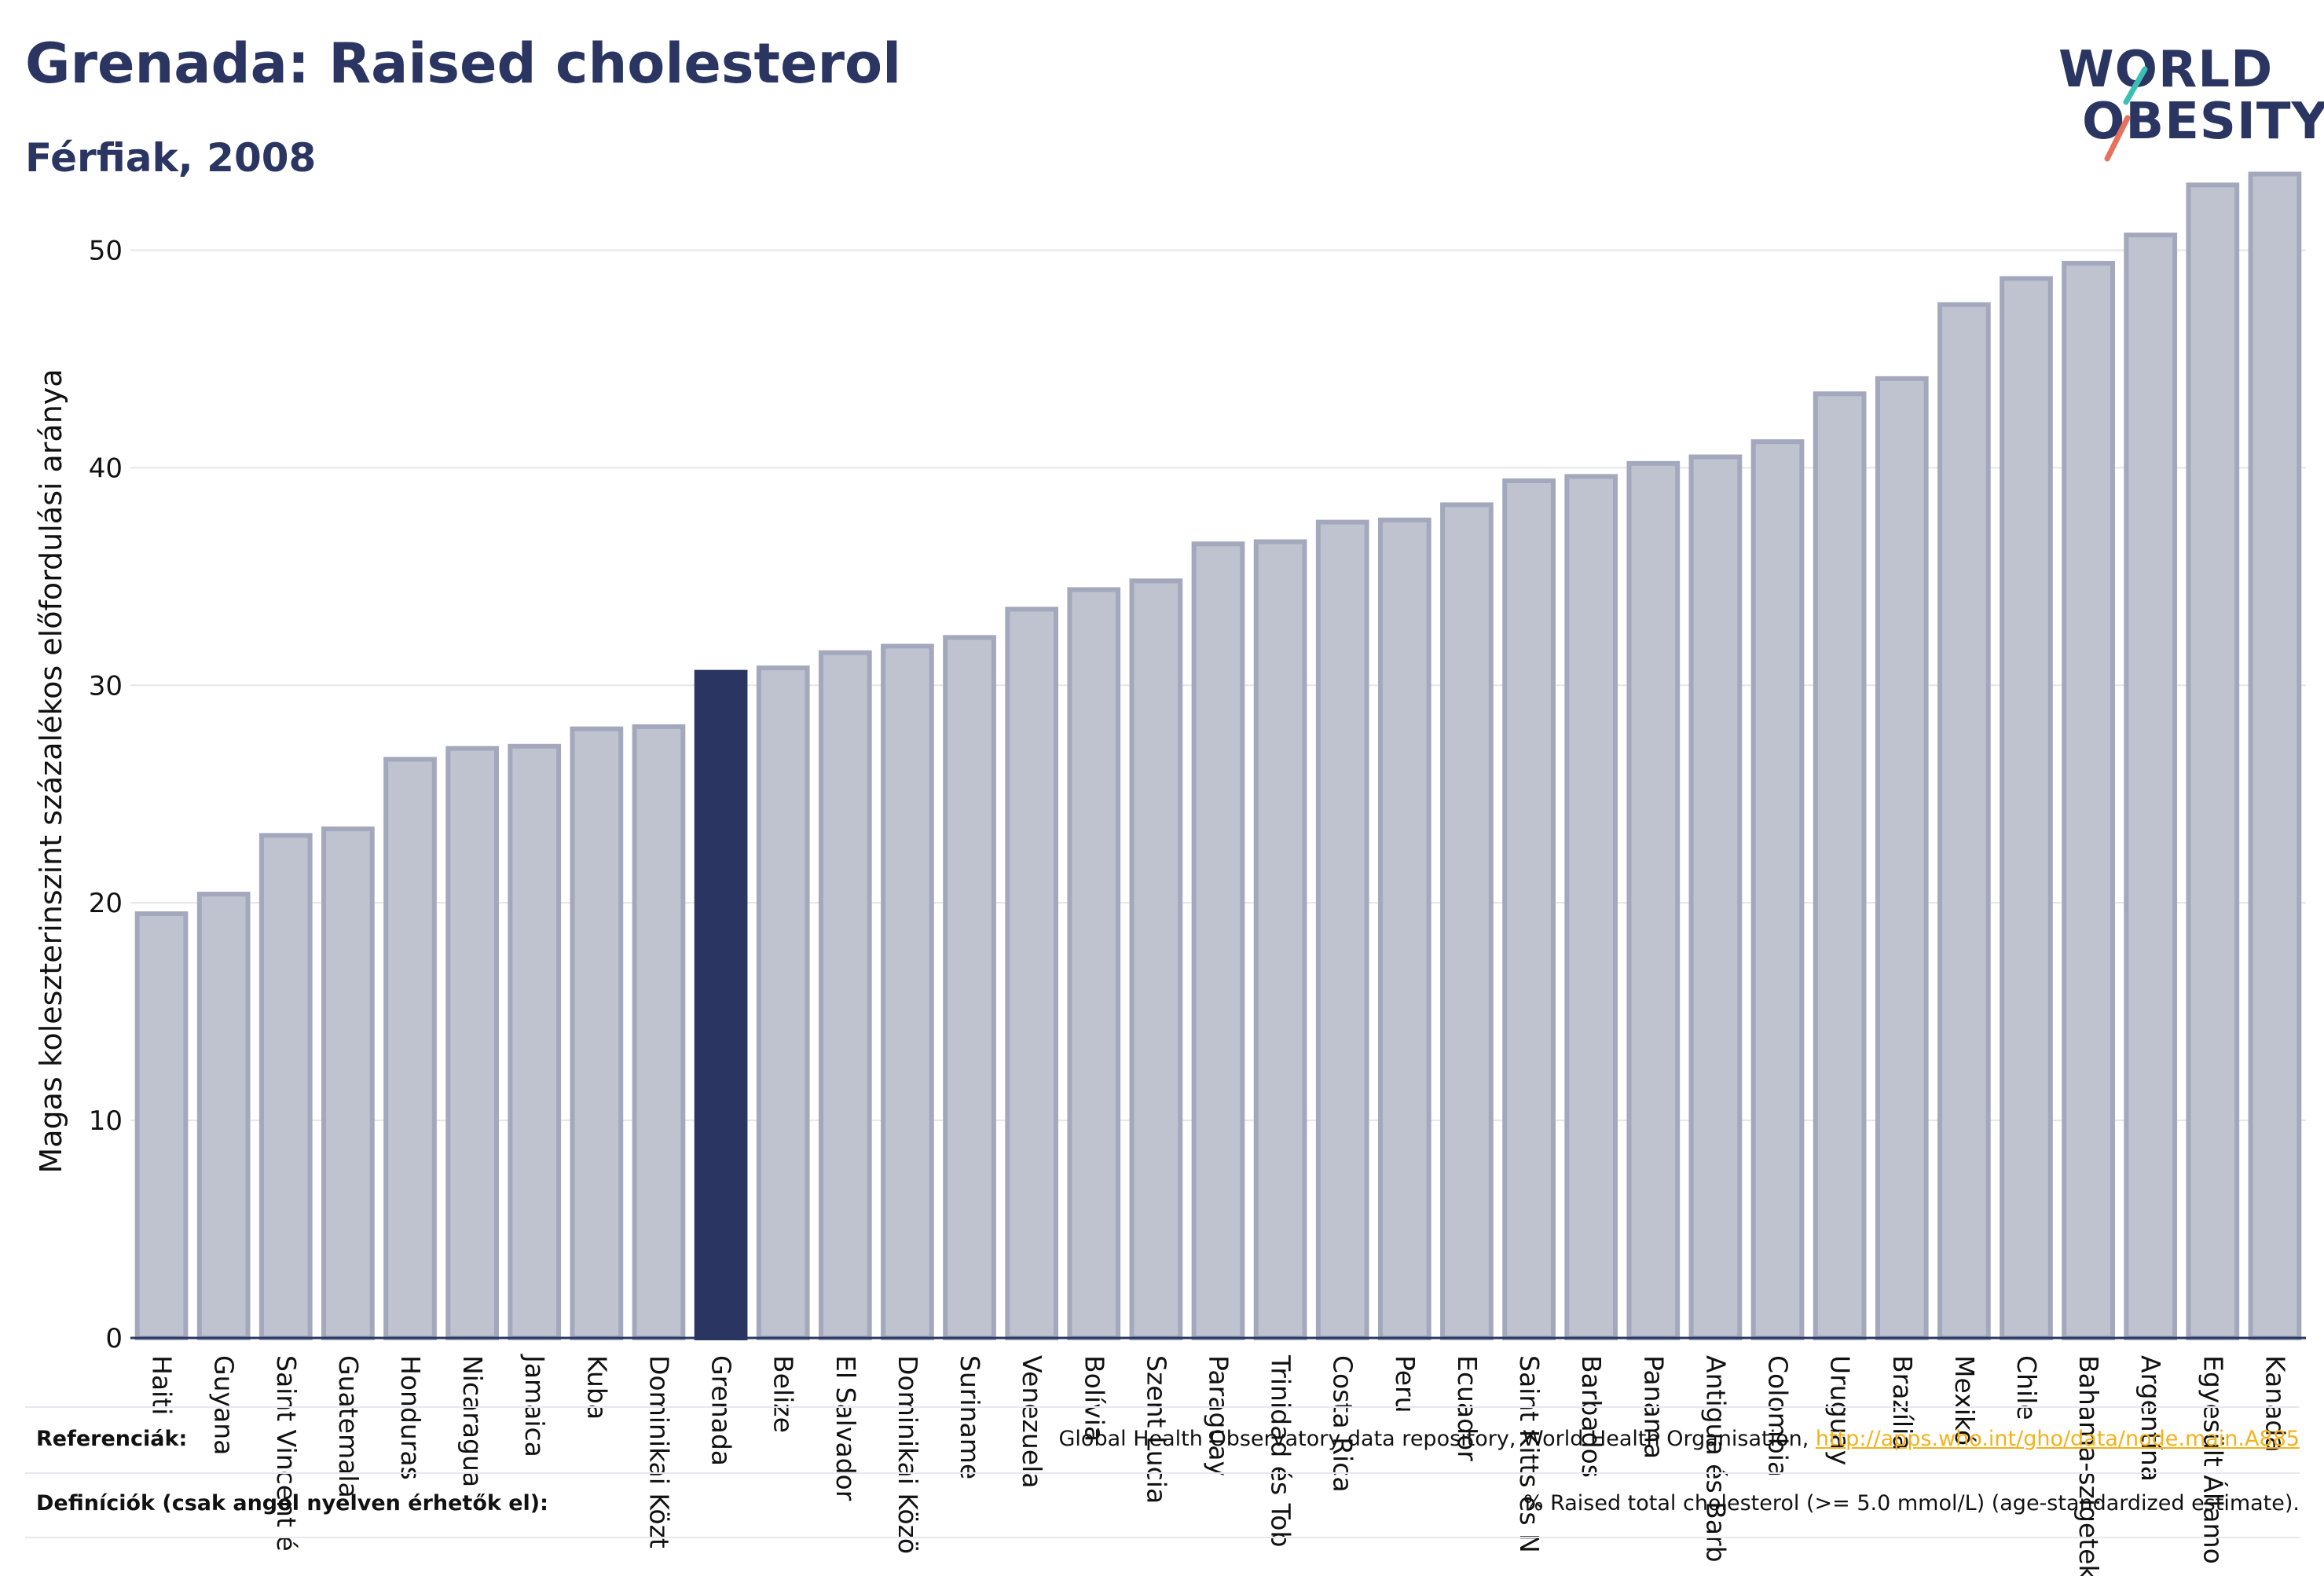 The image size is (2324, 1576). Describe the element at coordinates (908, 1454) in the screenshot. I see `x-tick-label: Dominikai Közö` at that location.